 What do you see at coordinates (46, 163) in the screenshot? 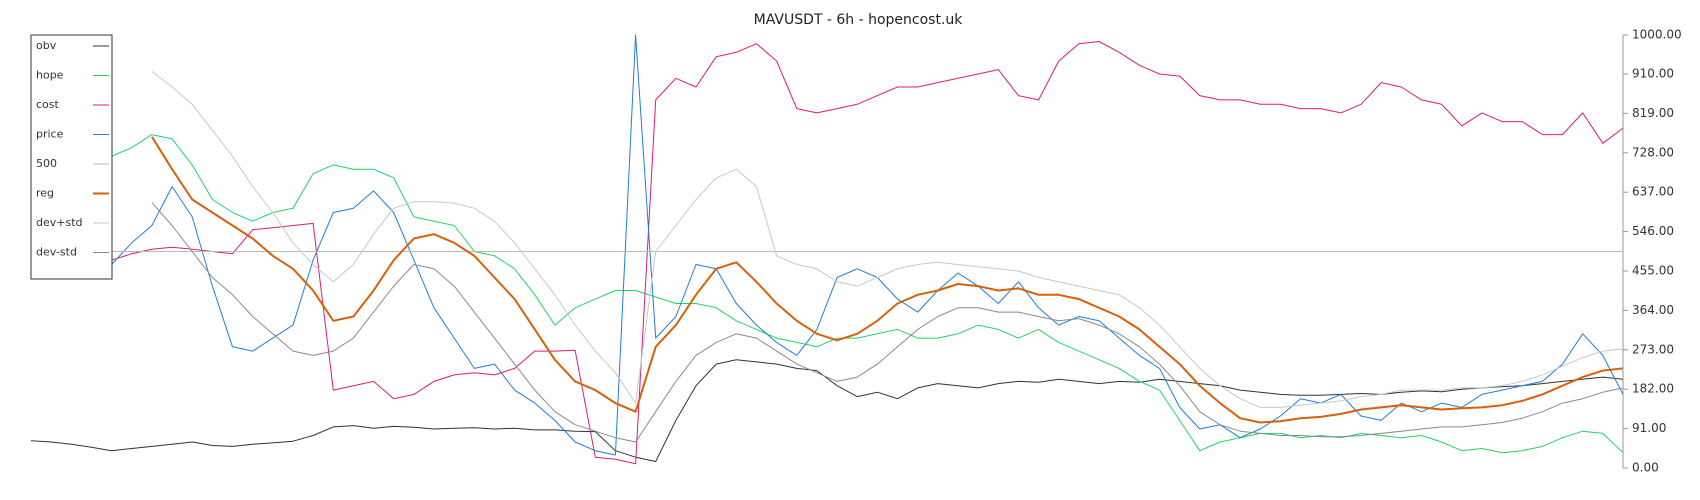
I see `legend-label: 500` at bounding box center [46, 163].